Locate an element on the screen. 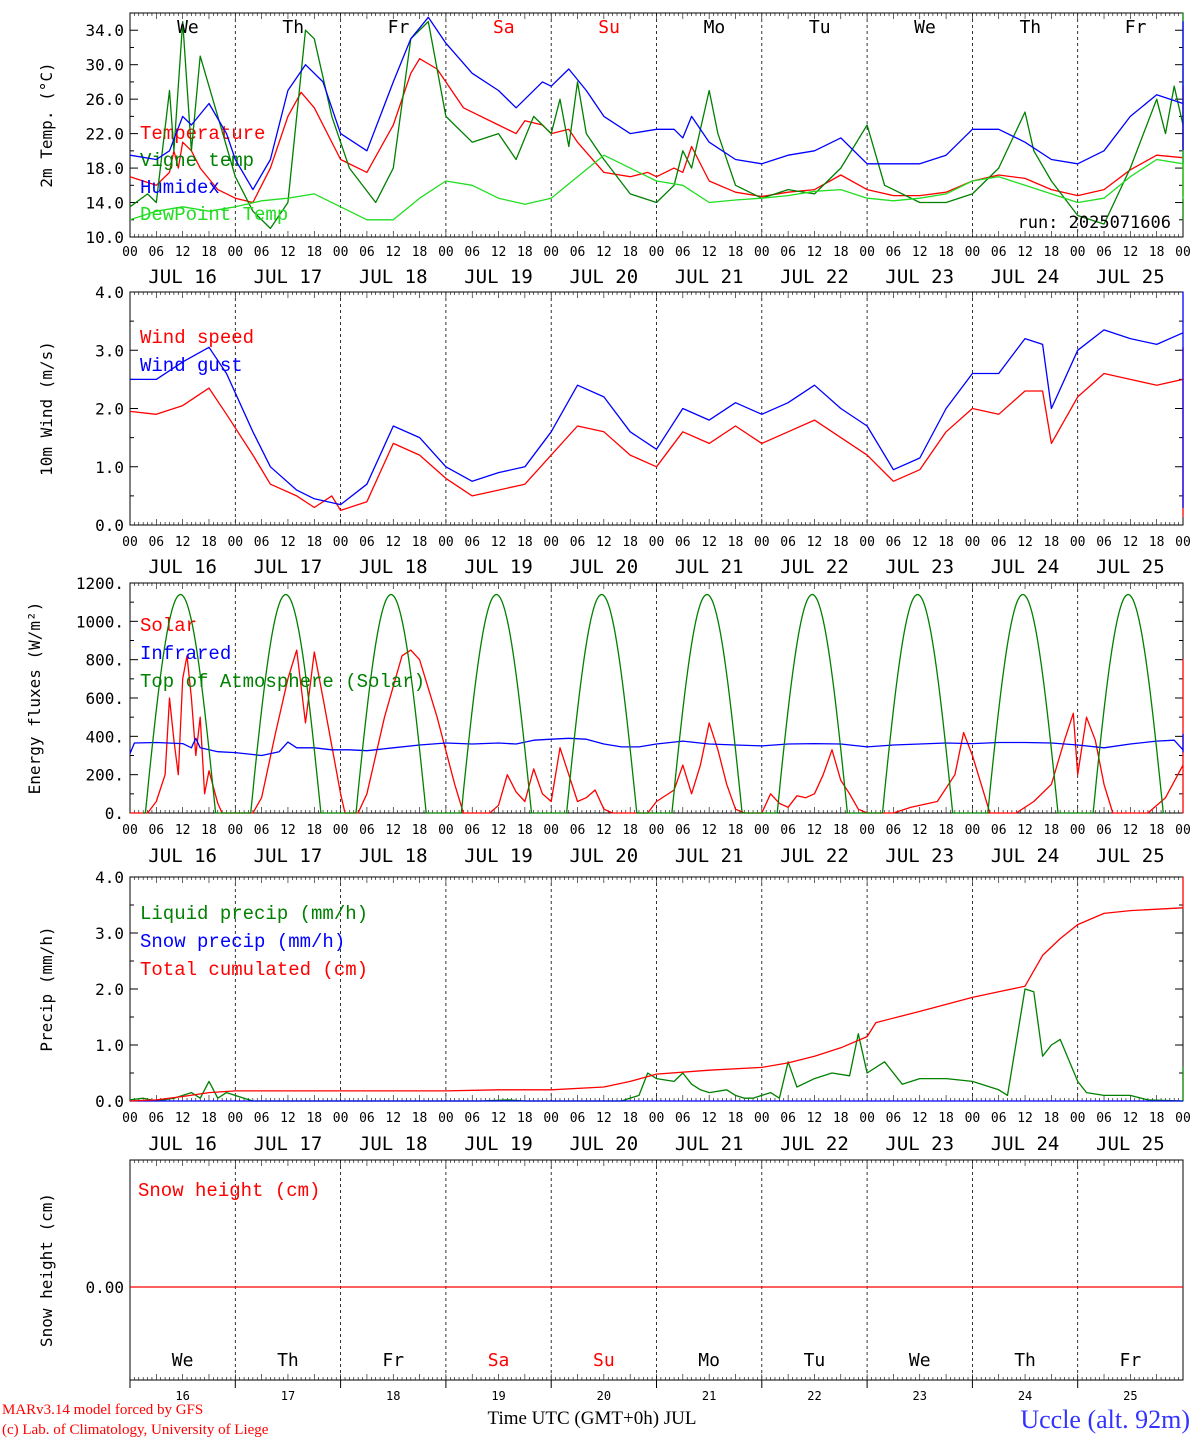 The width and height of the screenshot is (1194, 1440). station-title: Uccle (alt. 92m) is located at coordinates (1105, 1419).